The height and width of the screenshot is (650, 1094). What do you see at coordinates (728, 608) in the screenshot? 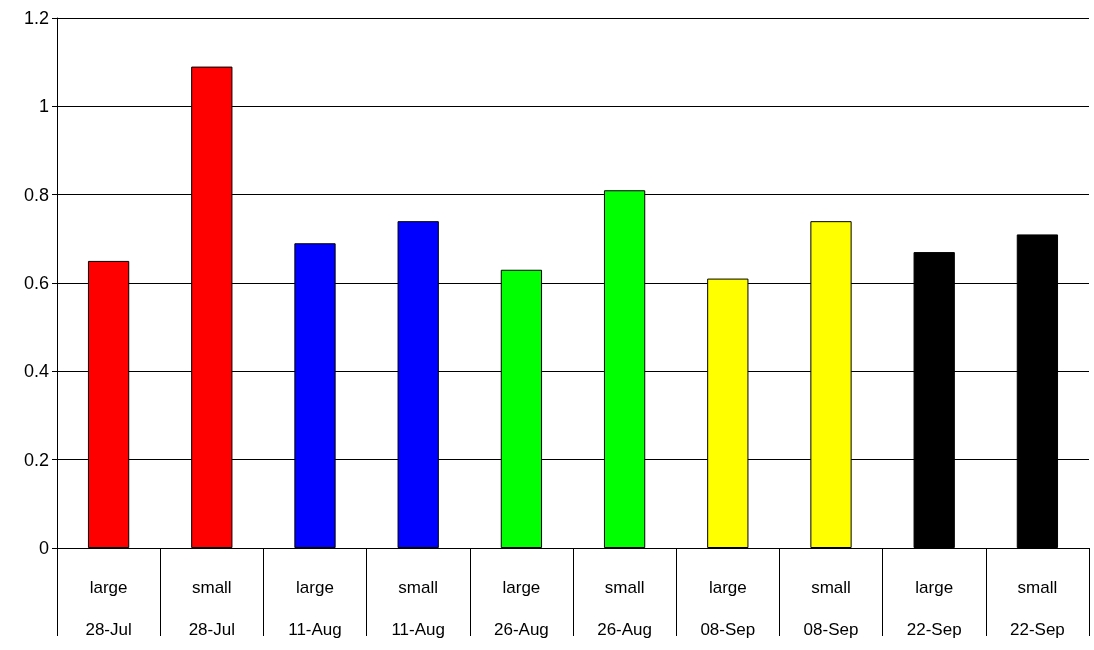
I see `category-label: large 08-Sep` at bounding box center [728, 608].